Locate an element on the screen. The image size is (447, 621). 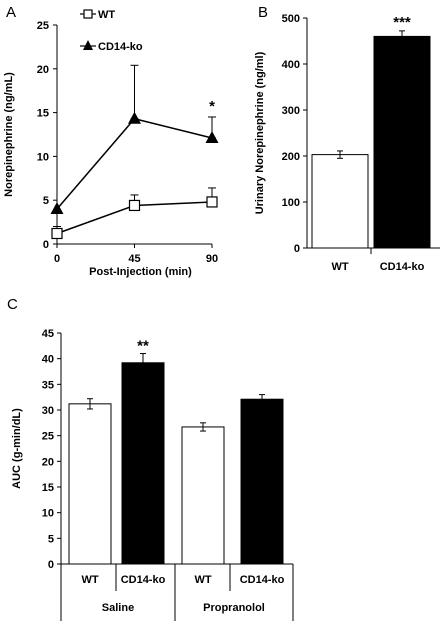
panel-b-y-axis-title: Urinary Norepinephrine (ng/ml) is located at coordinates (260, 132).